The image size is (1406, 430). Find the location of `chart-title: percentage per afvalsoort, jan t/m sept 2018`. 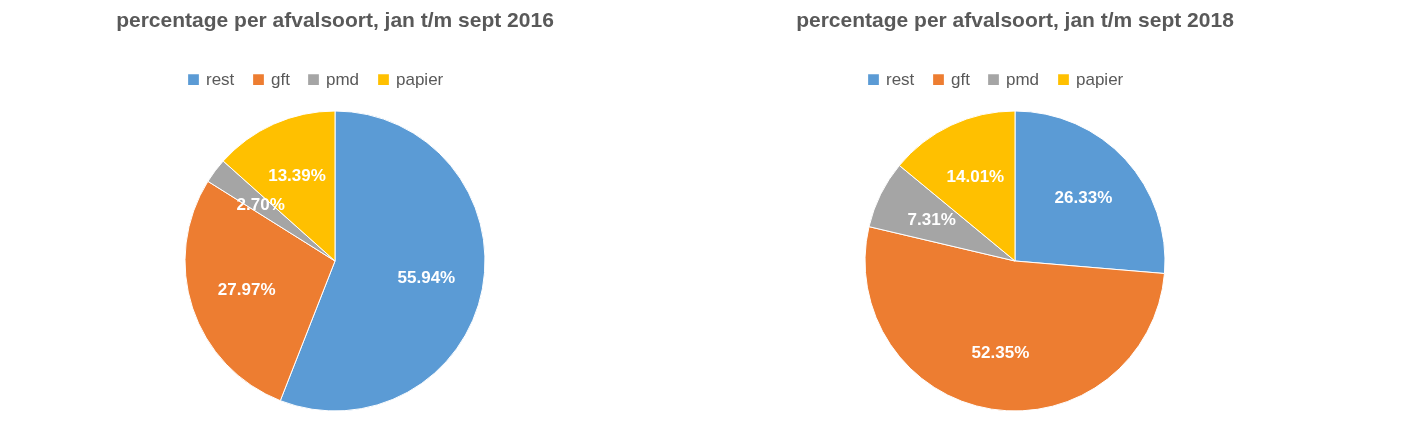

chart-title: percentage per afvalsoort, jan t/m sept 2018 is located at coordinates (1015, 19).